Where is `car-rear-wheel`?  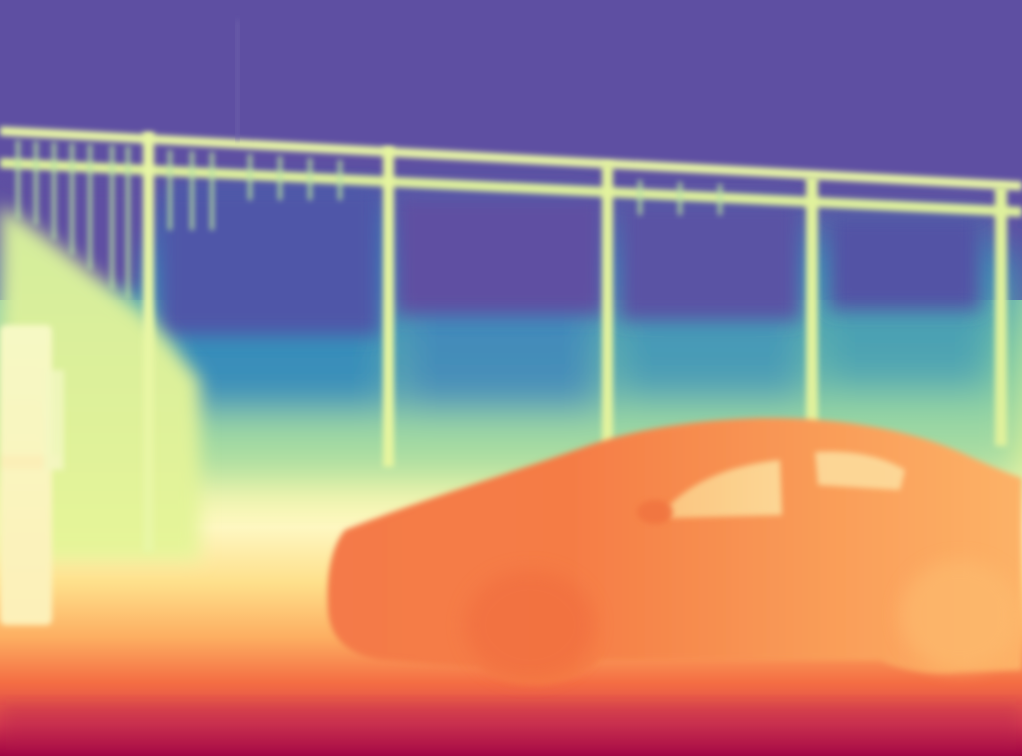
car-rear-wheel is located at coordinates (960, 615).